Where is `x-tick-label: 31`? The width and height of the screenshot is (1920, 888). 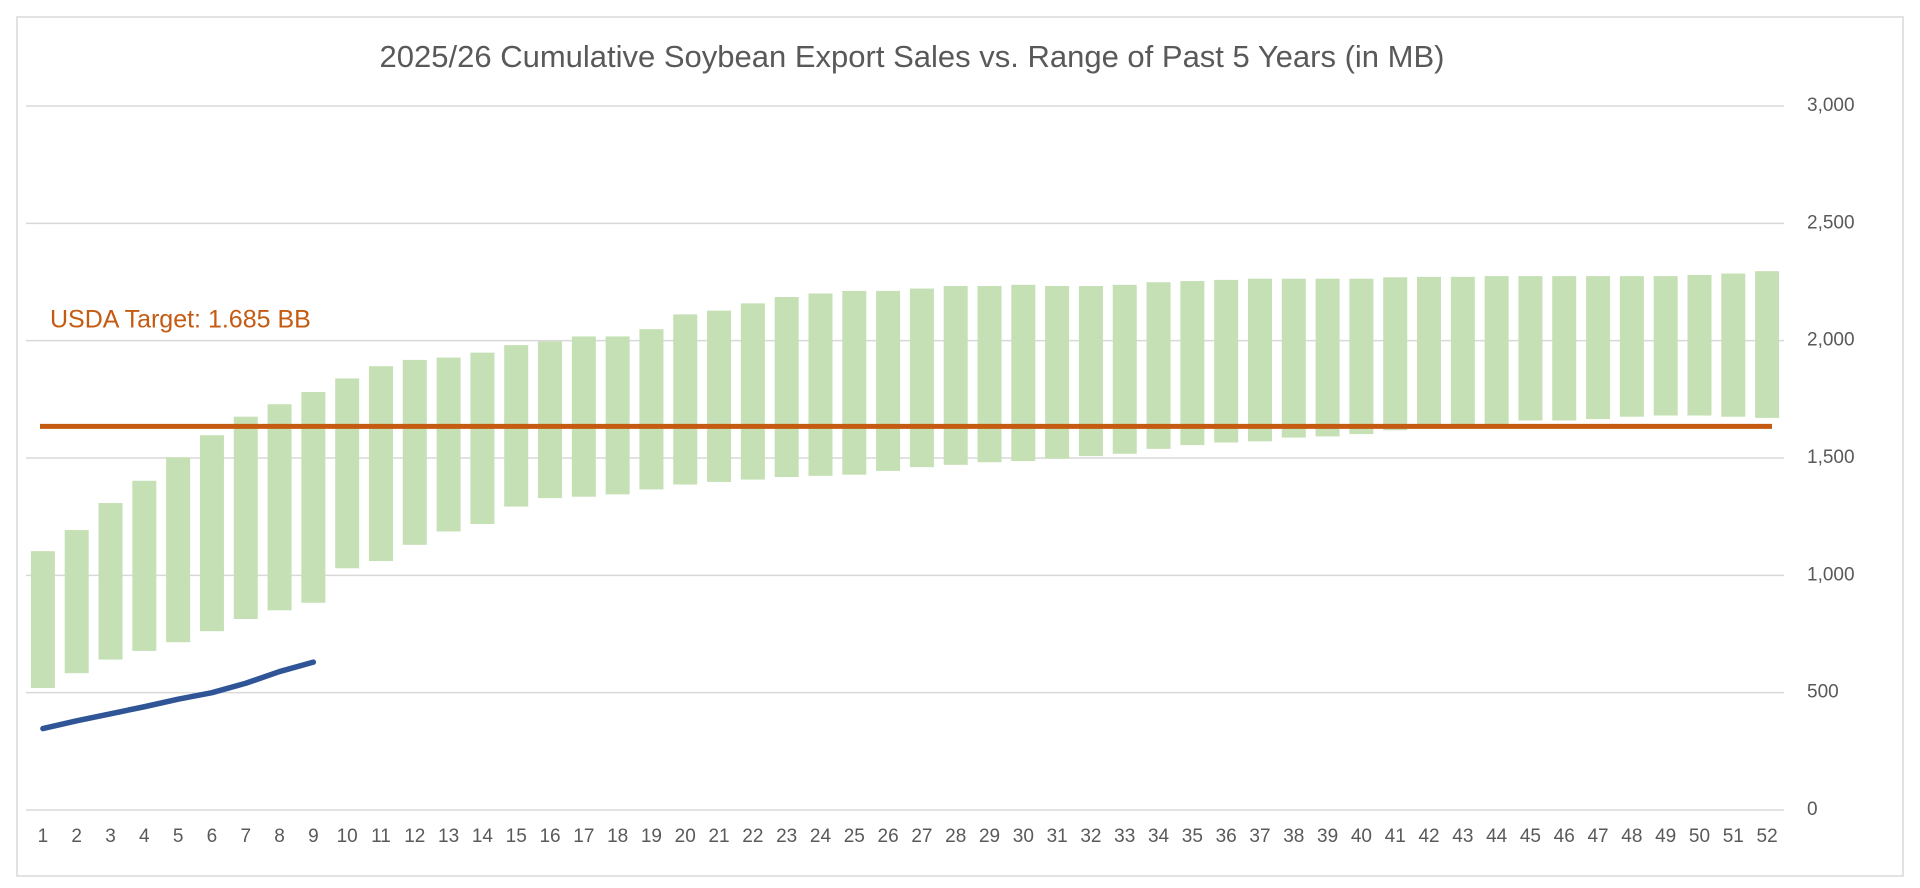
x-tick-label: 31 is located at coordinates (1057, 836).